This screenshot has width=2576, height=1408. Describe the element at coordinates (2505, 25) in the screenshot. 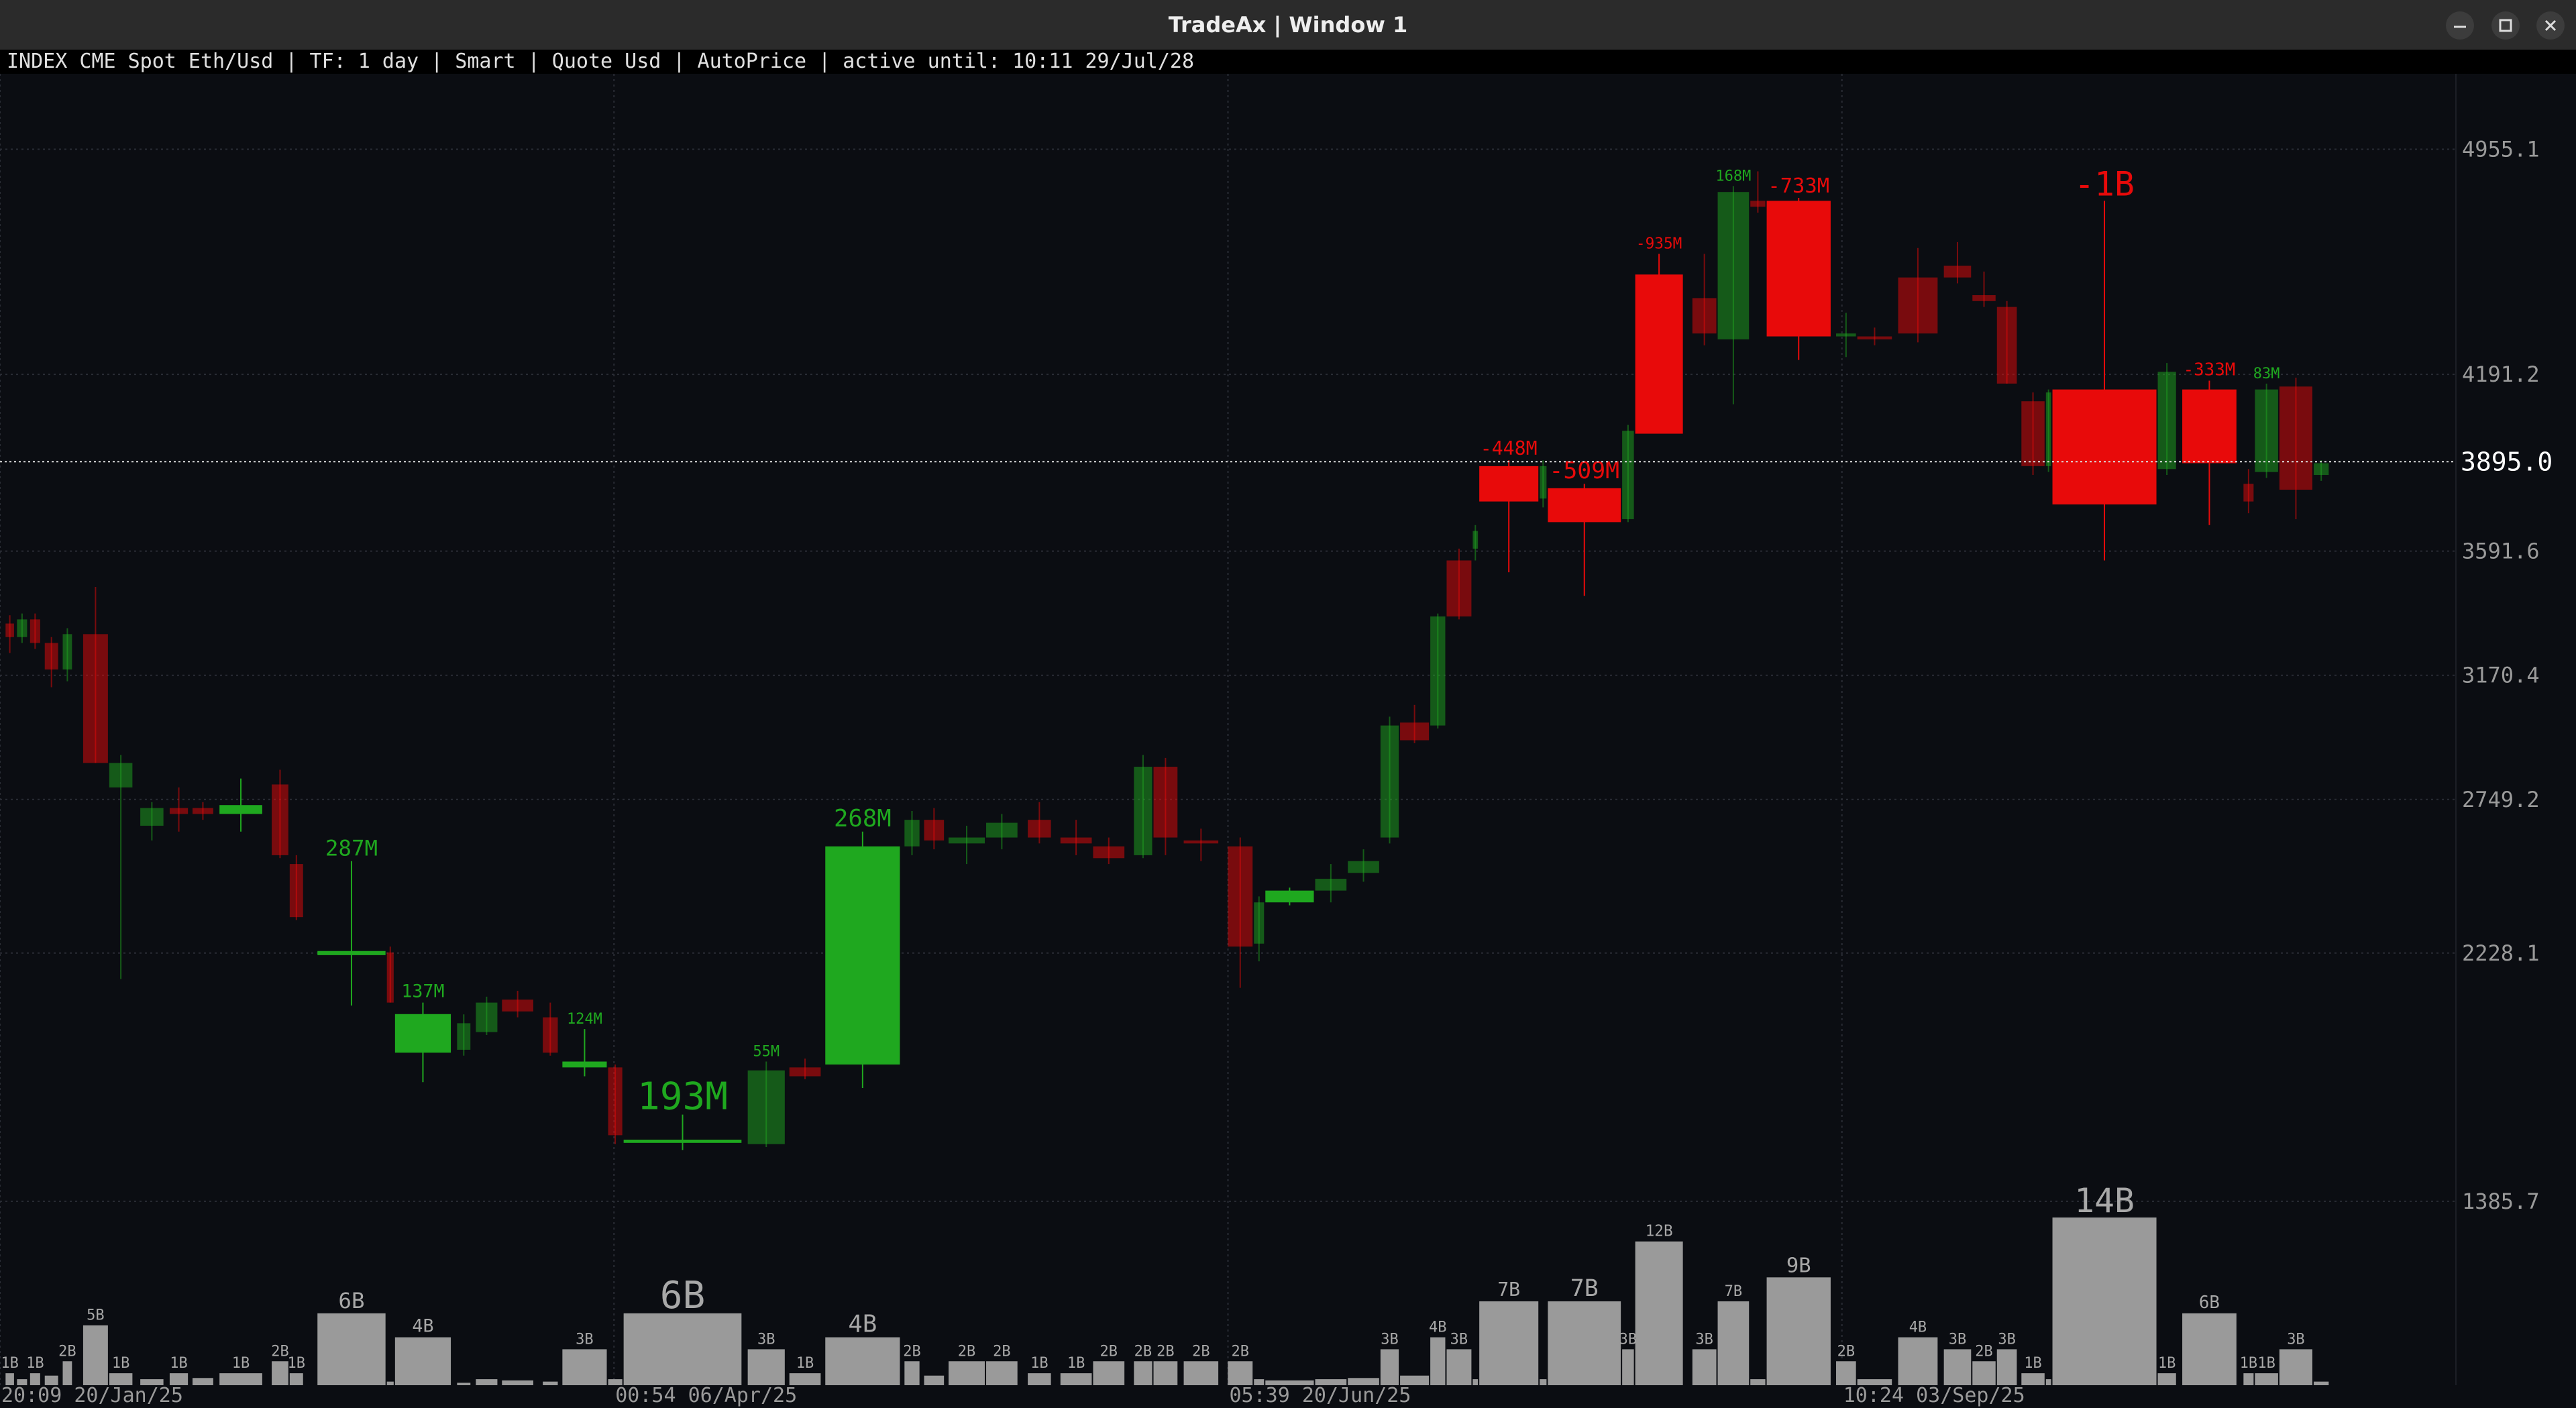

I see `maximize-button` at that location.